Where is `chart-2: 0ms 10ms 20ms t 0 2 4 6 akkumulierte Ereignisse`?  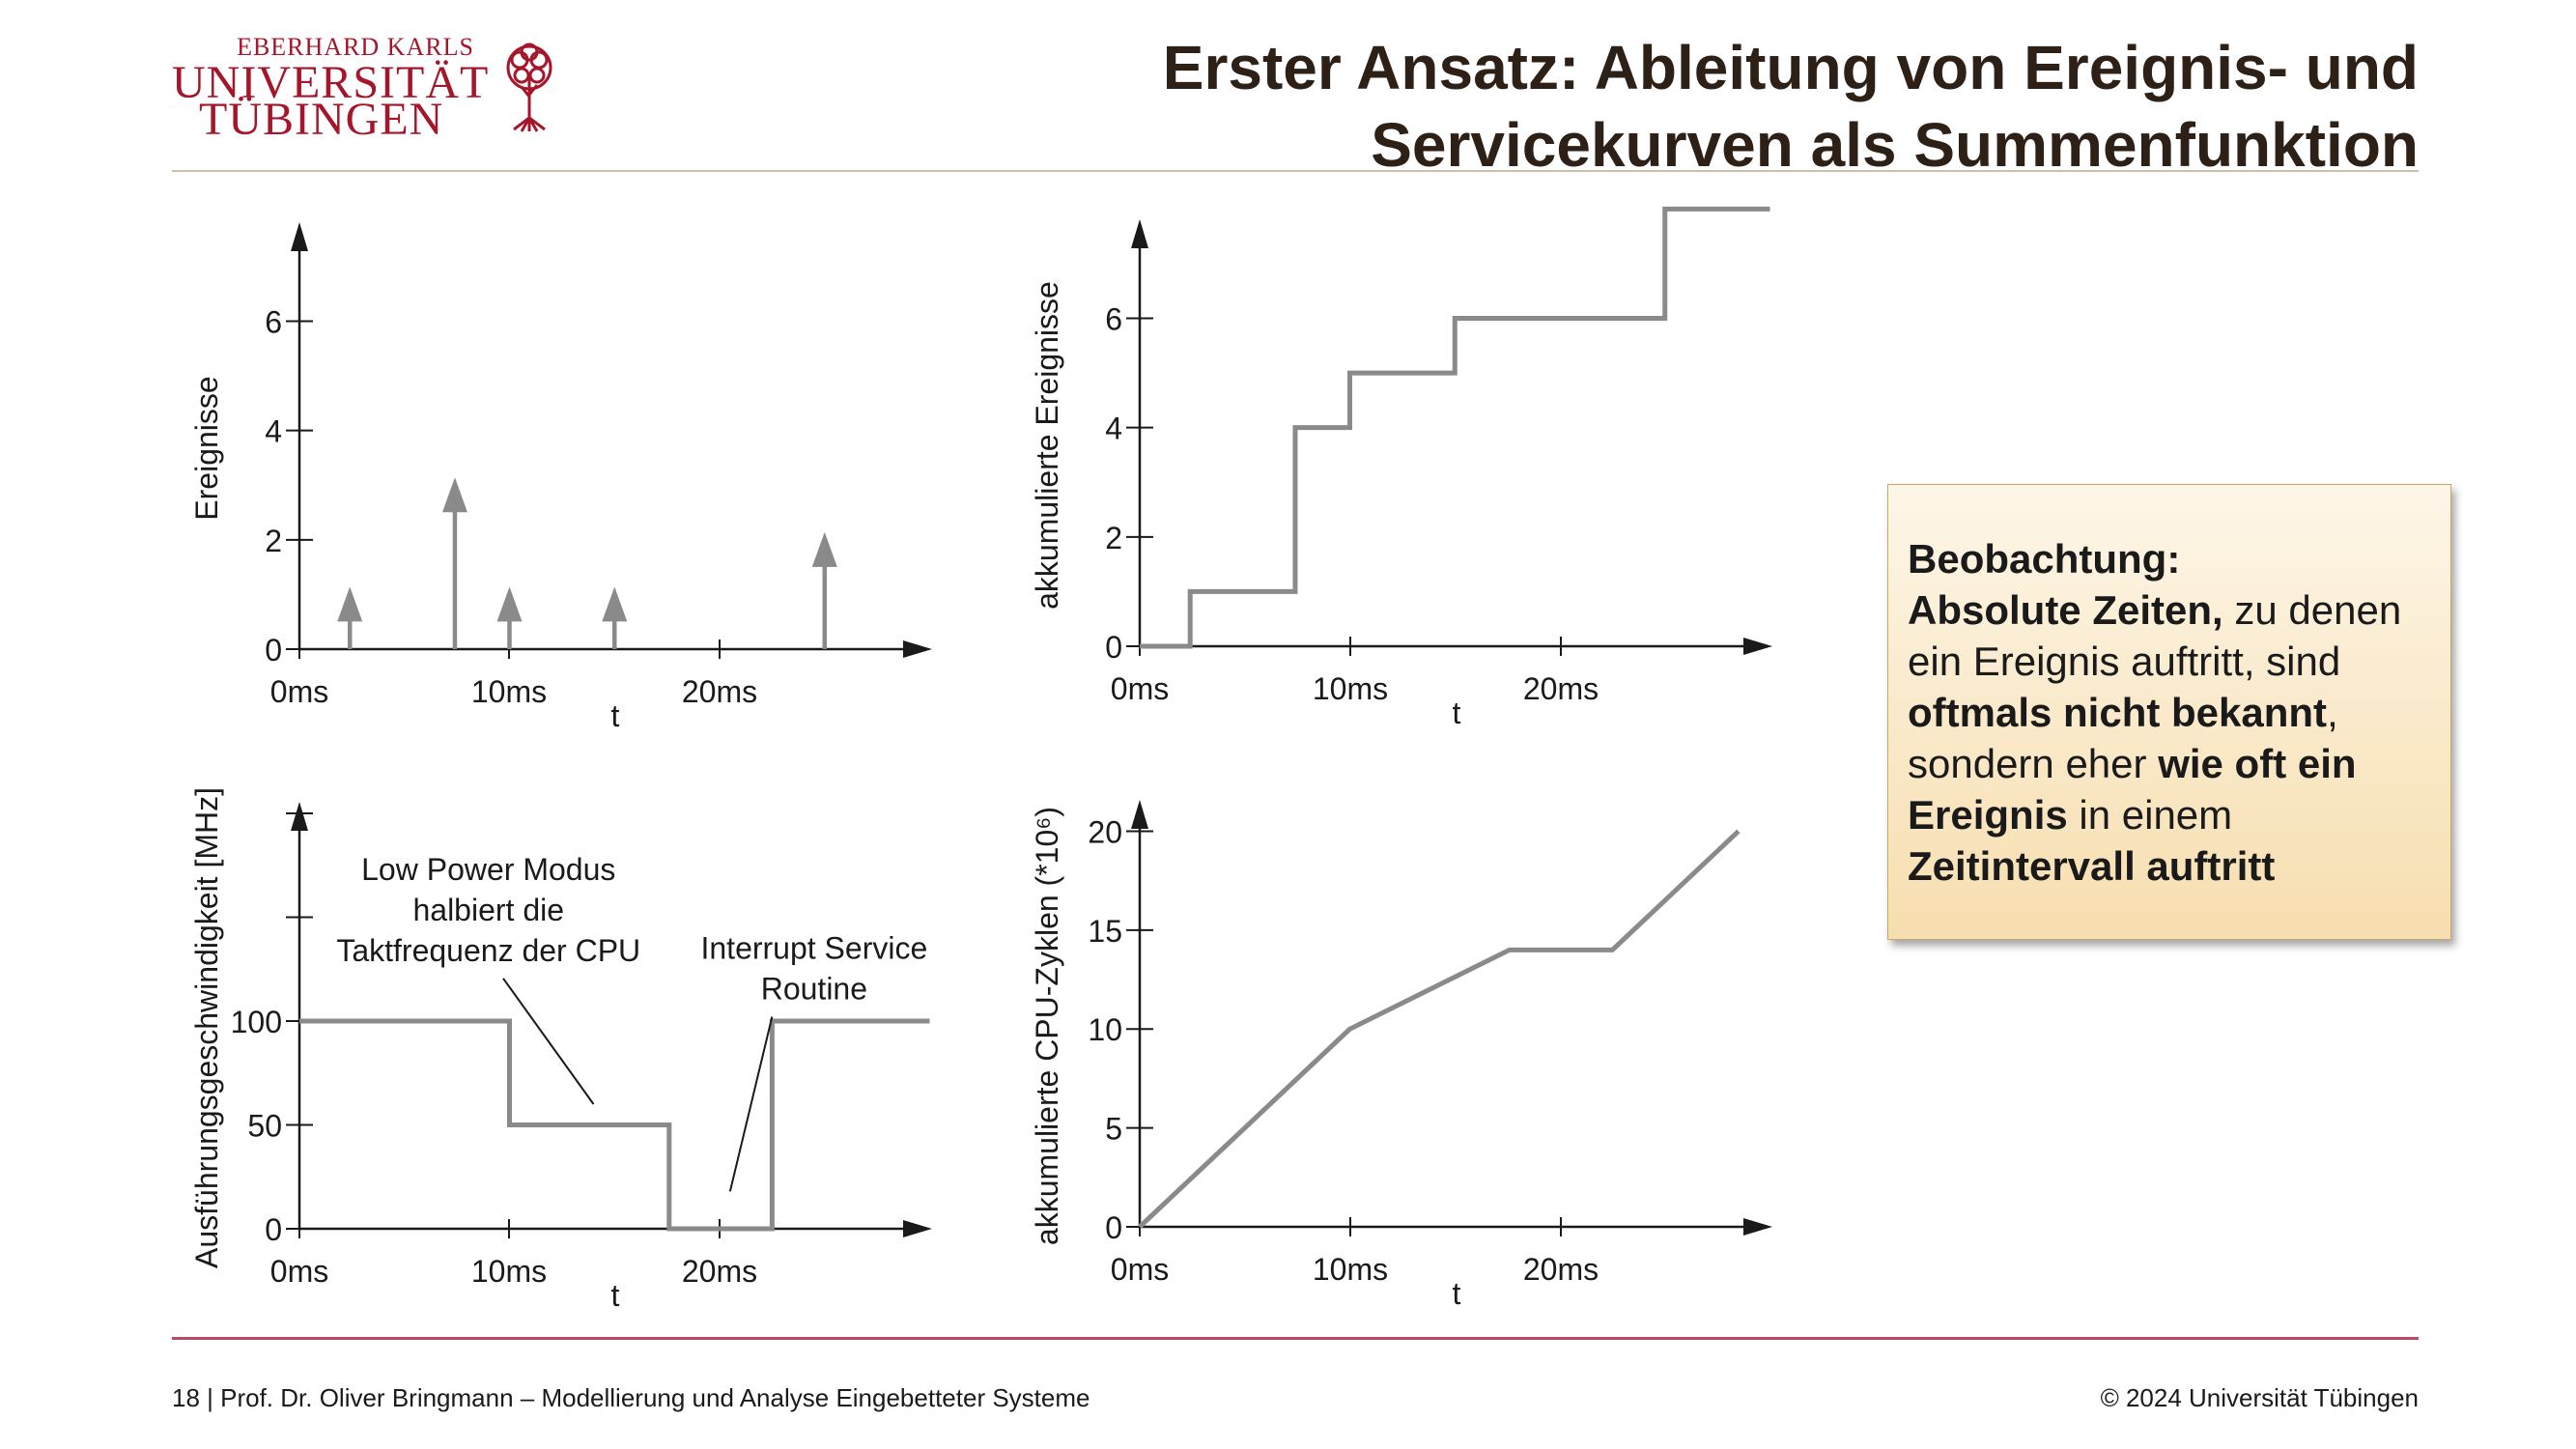
chart-2: 0ms 10ms 20ms t 0 2 4 6 akkumulierte Ereignisse is located at coordinates (1401, 468).